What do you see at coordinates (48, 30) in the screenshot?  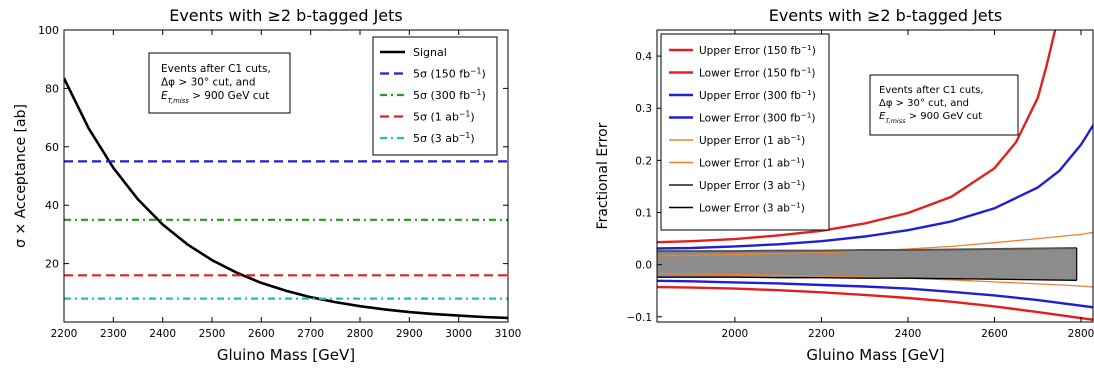 I see `y-tick-label-4: 100` at bounding box center [48, 30].